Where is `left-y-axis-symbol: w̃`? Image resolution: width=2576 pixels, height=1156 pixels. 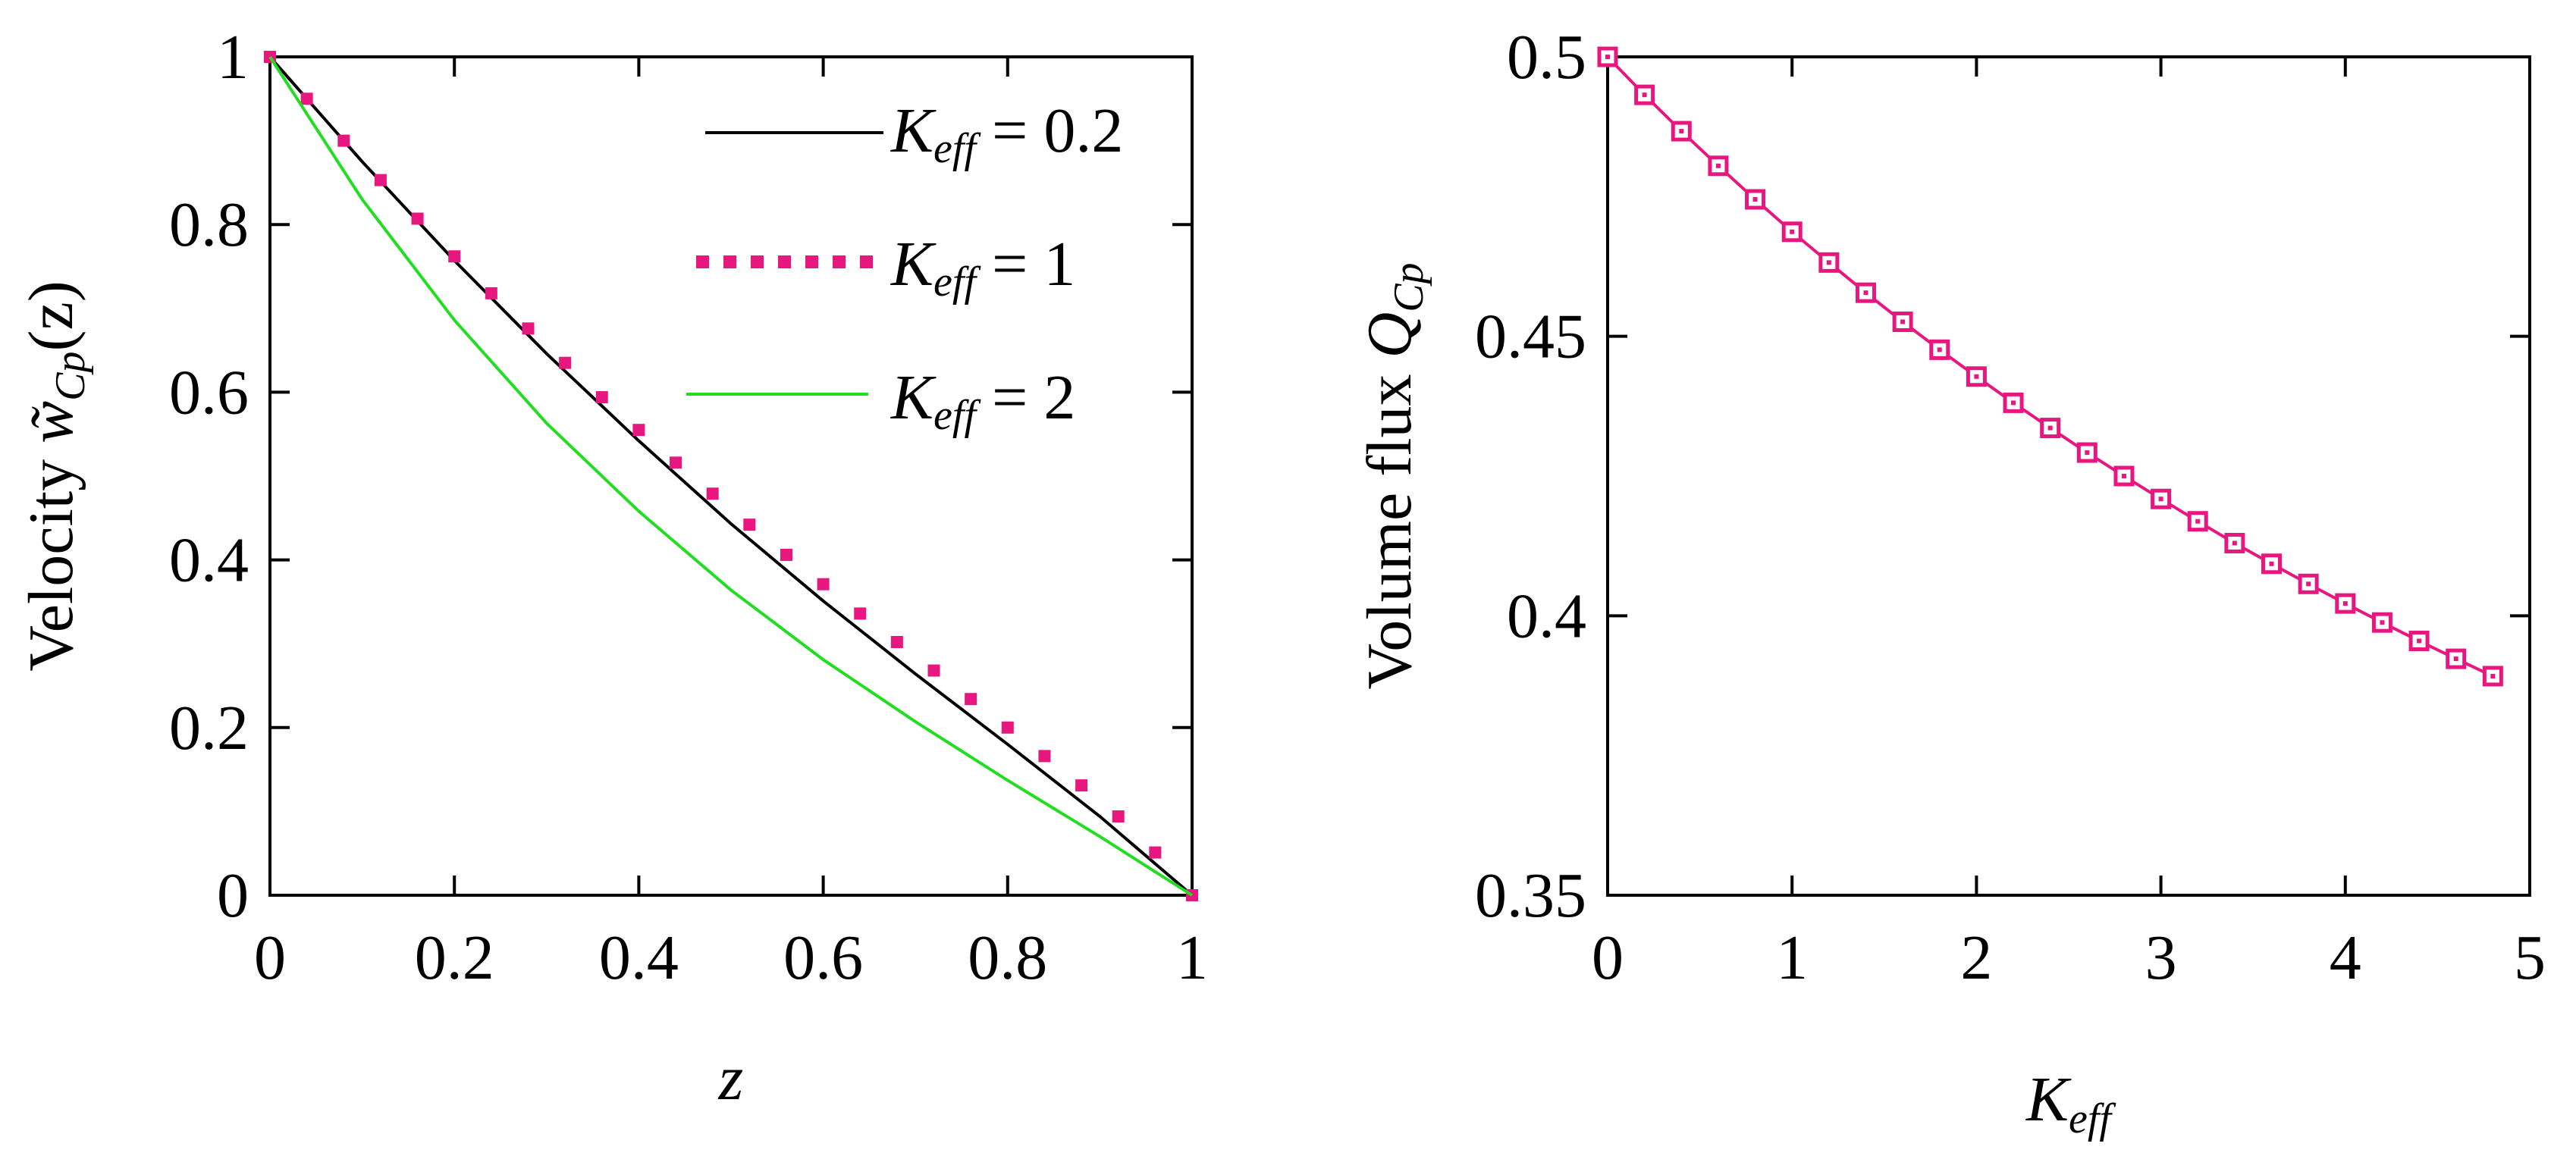
left-y-axis-symbol: w̃ is located at coordinates (51, 422).